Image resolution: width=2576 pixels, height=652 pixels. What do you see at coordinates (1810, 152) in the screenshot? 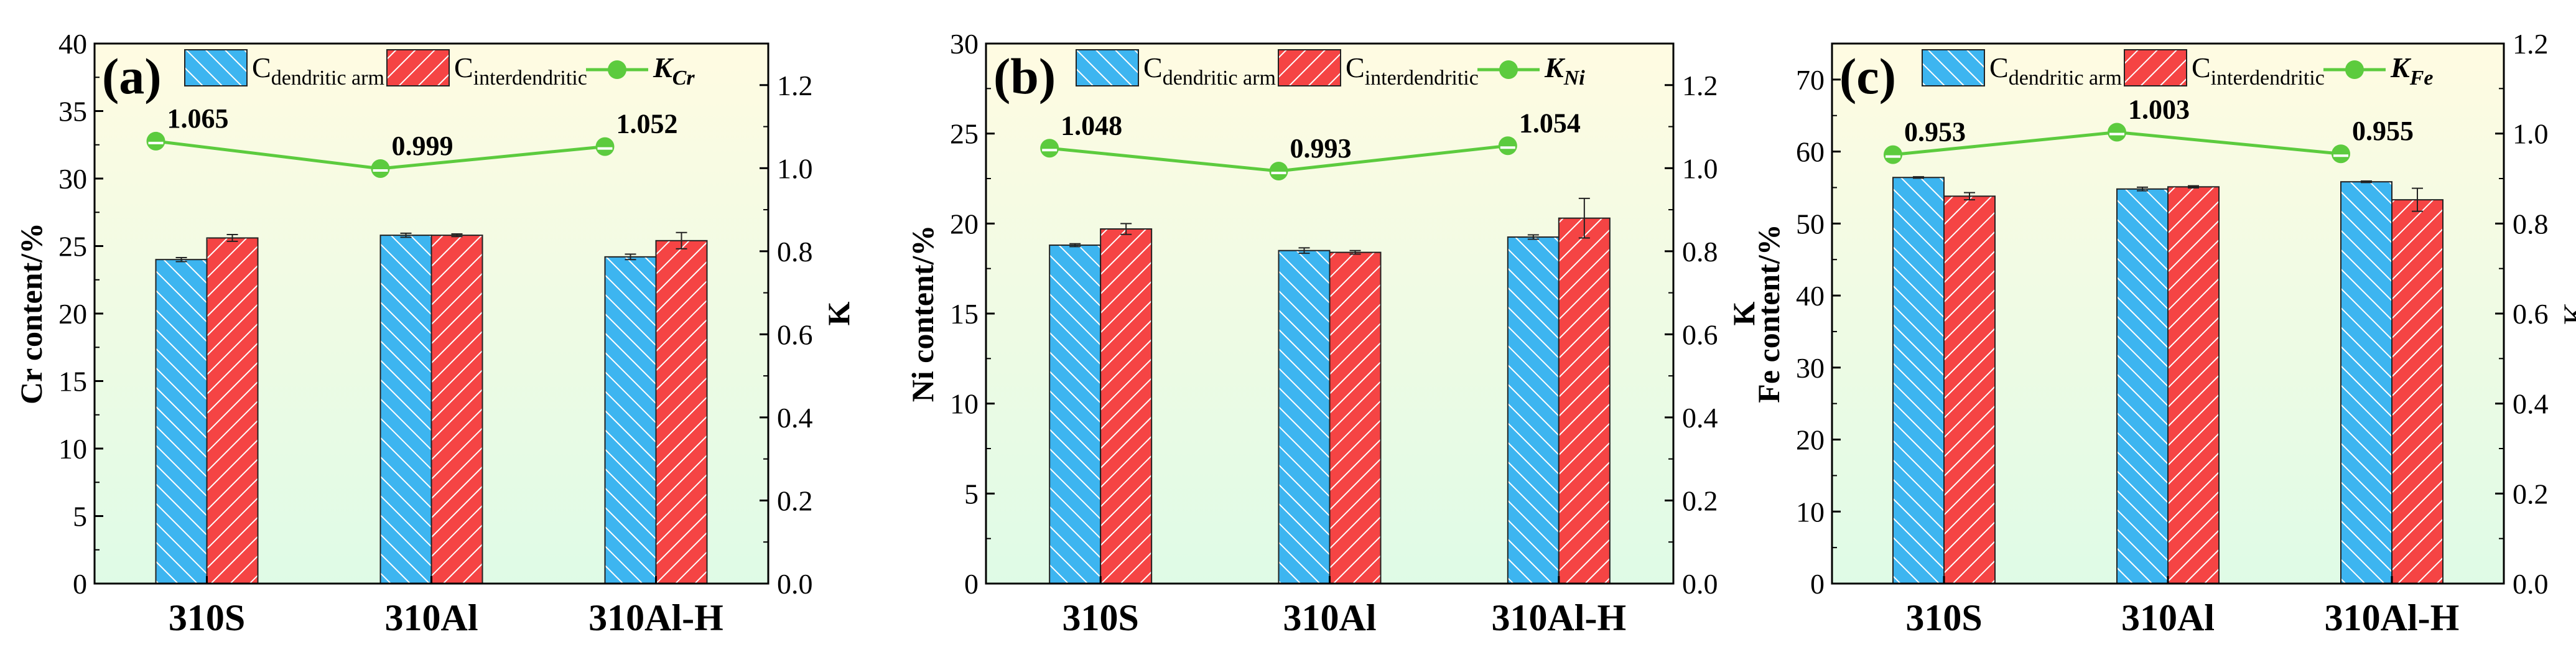
I see `y-tick-label: 60` at bounding box center [1810, 152].